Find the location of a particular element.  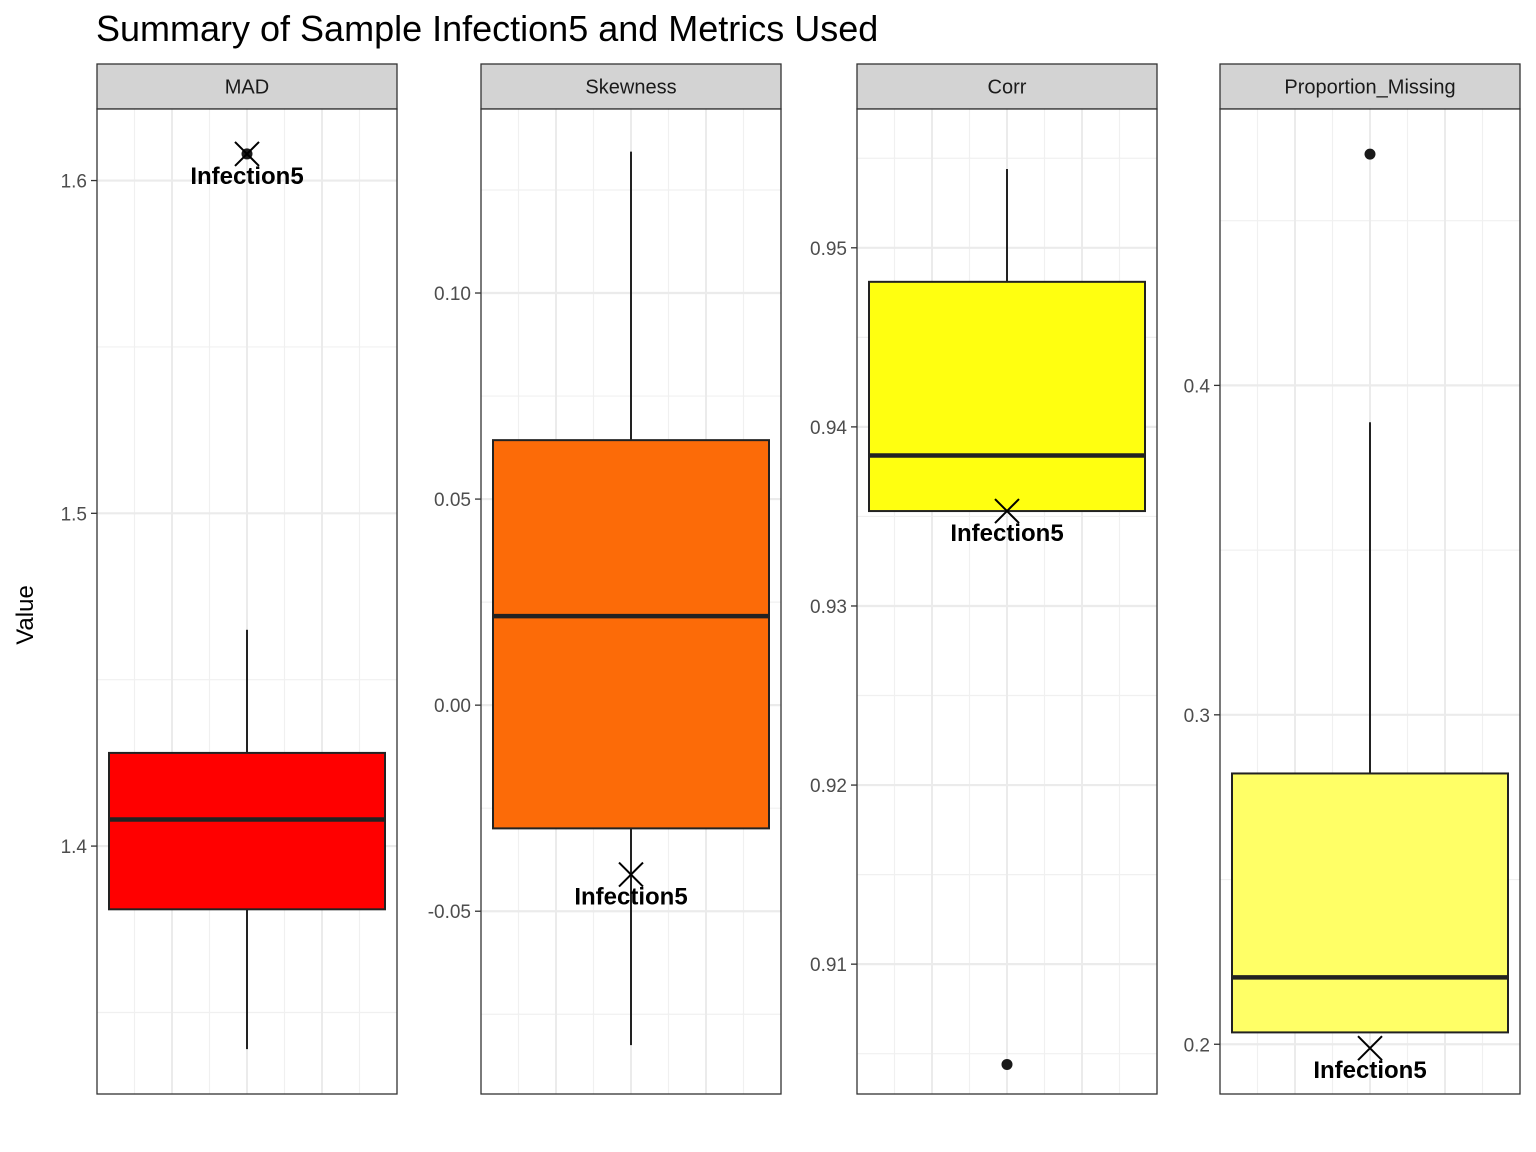

facet-strip-corr is located at coordinates (1007, 86).